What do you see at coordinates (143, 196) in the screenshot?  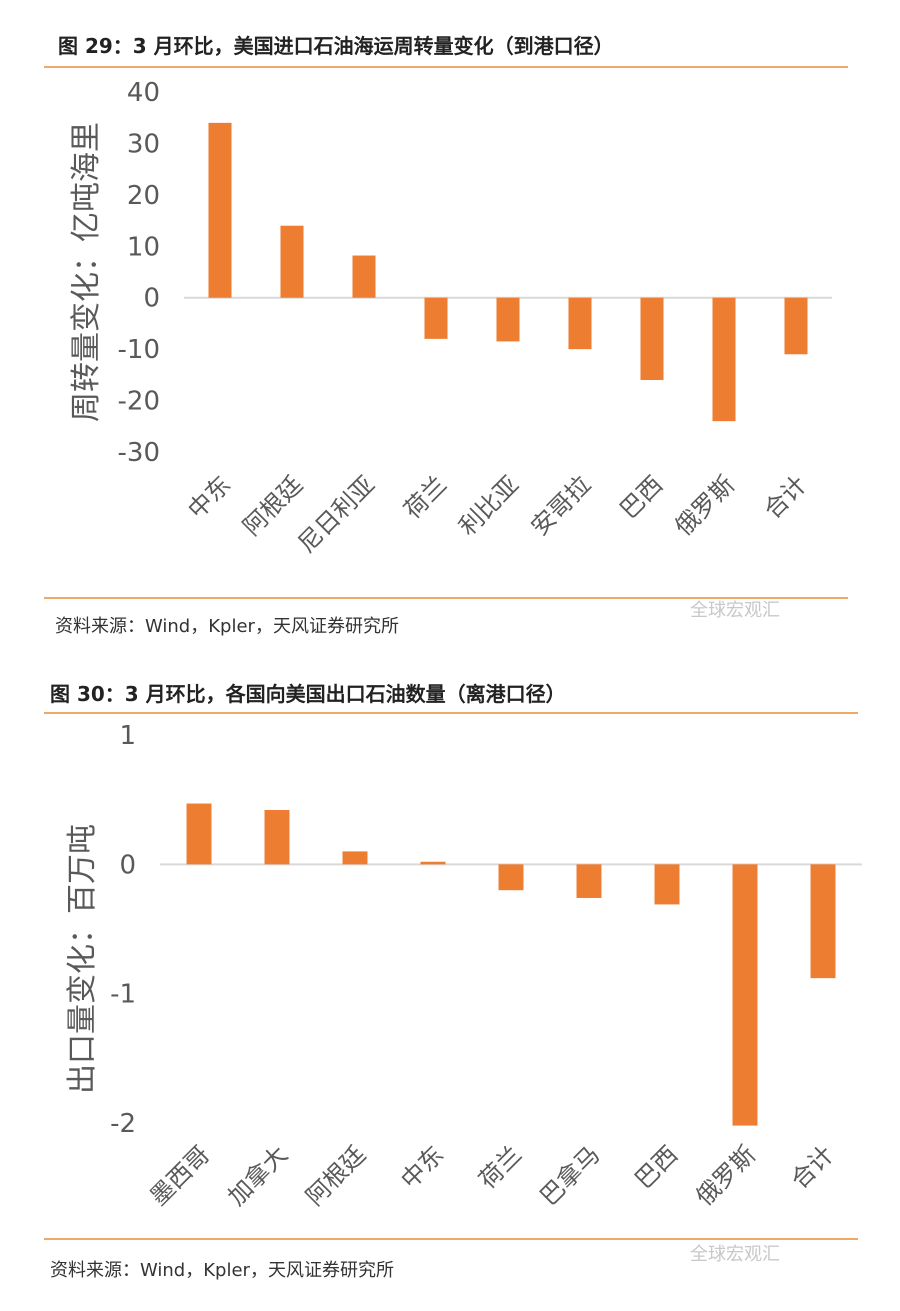 I see `y-tick-label: 20` at bounding box center [143, 196].